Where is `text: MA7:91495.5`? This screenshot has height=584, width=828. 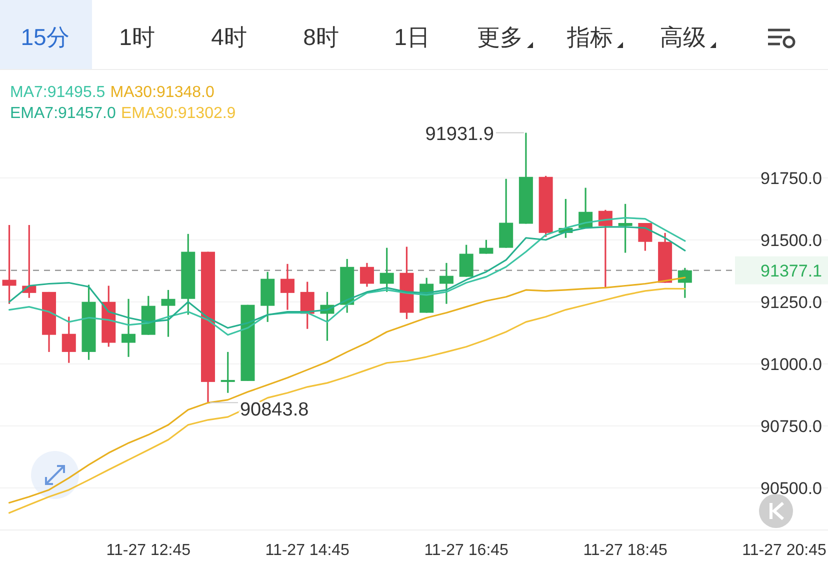 text: MA7:91495.5 is located at coordinates (58, 92).